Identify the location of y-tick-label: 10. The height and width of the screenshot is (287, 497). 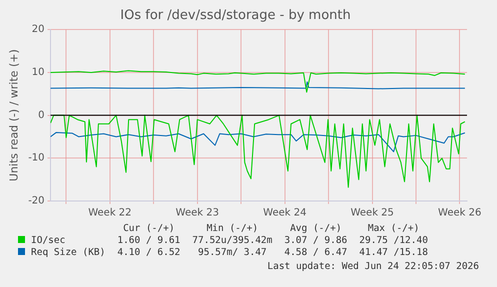
(38, 72).